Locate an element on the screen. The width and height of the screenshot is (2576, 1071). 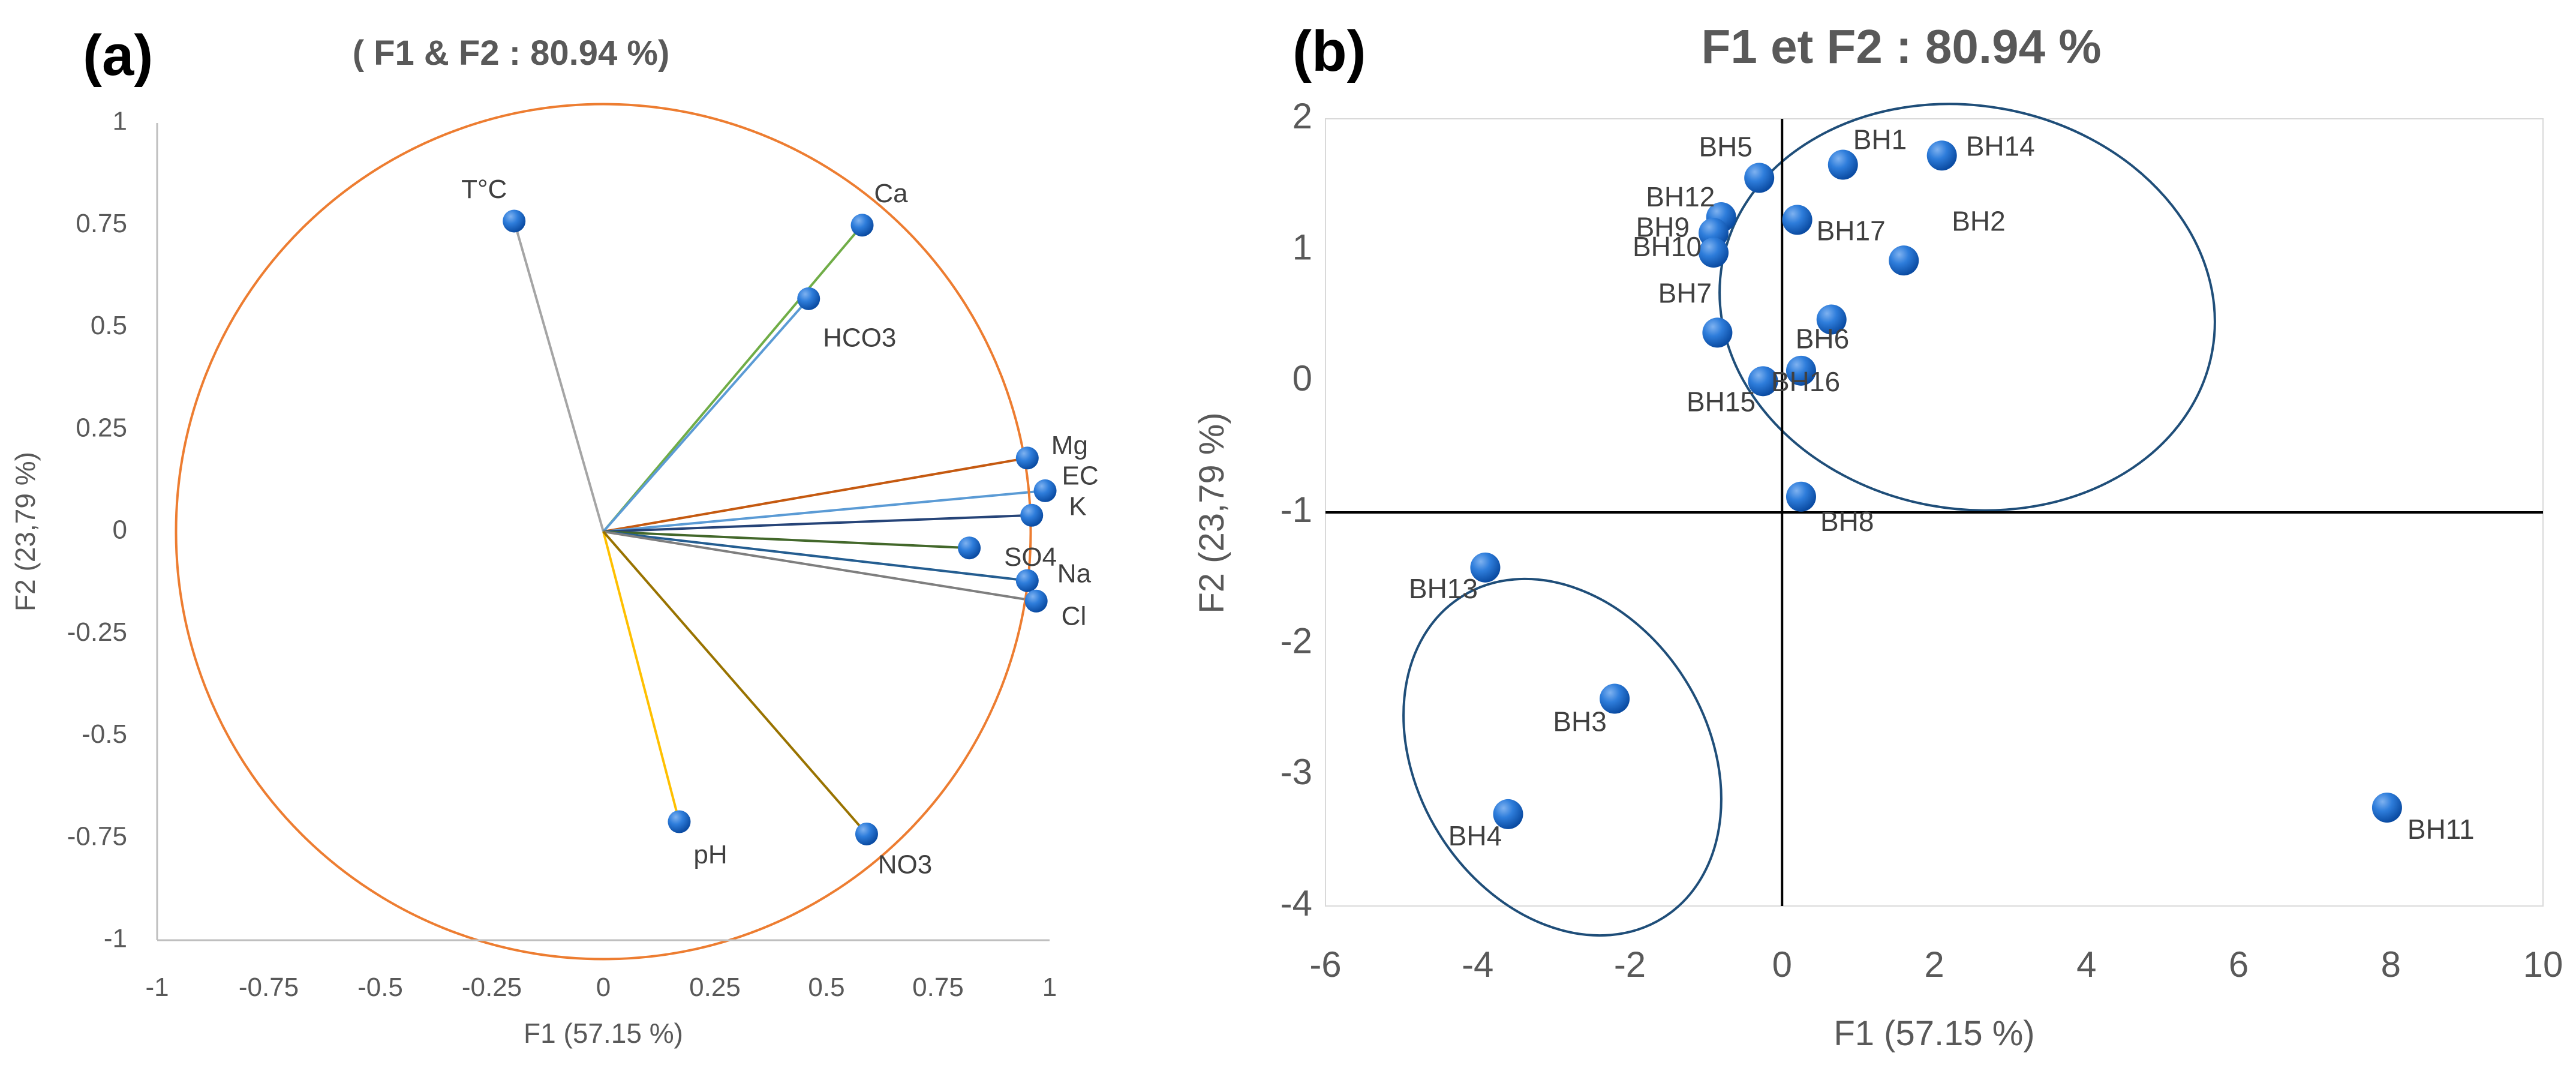
score-label-bh16: BH16 is located at coordinates (1806, 381).